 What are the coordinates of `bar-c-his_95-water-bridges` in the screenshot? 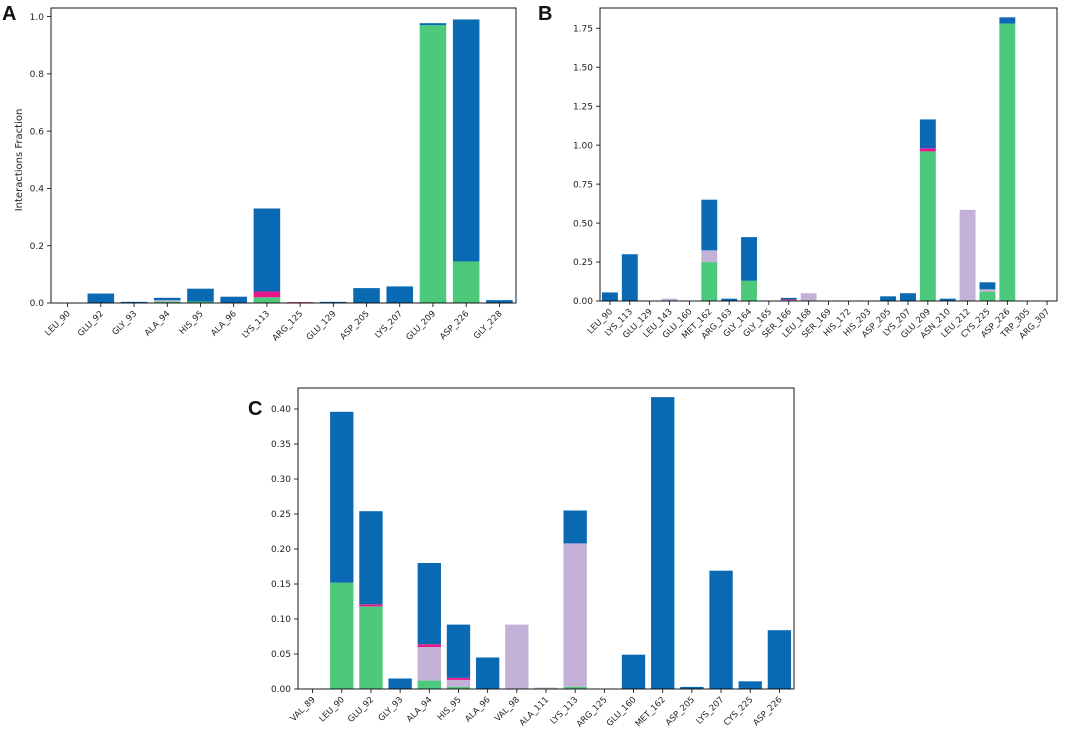 It's located at (458, 651).